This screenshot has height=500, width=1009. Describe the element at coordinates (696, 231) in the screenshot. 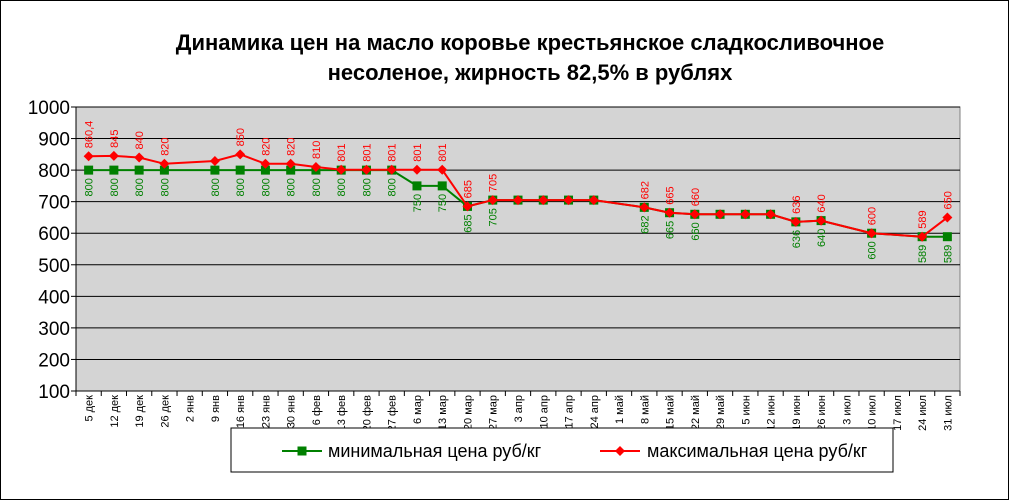

I see `min-price-data-label: 660` at that location.